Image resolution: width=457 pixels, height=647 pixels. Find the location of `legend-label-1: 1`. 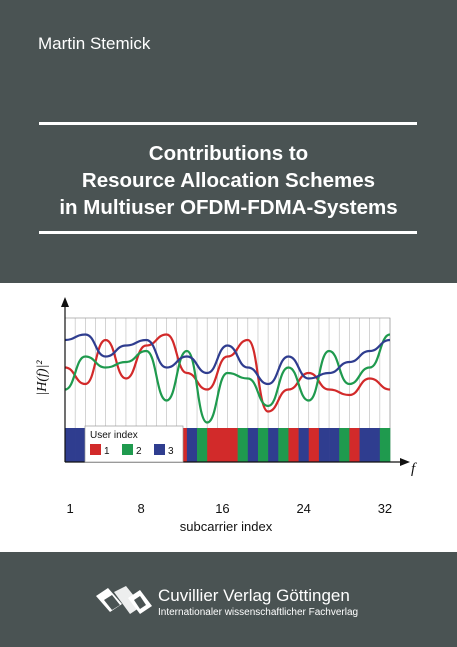

legend-label-1: 1 is located at coordinates (107, 451).